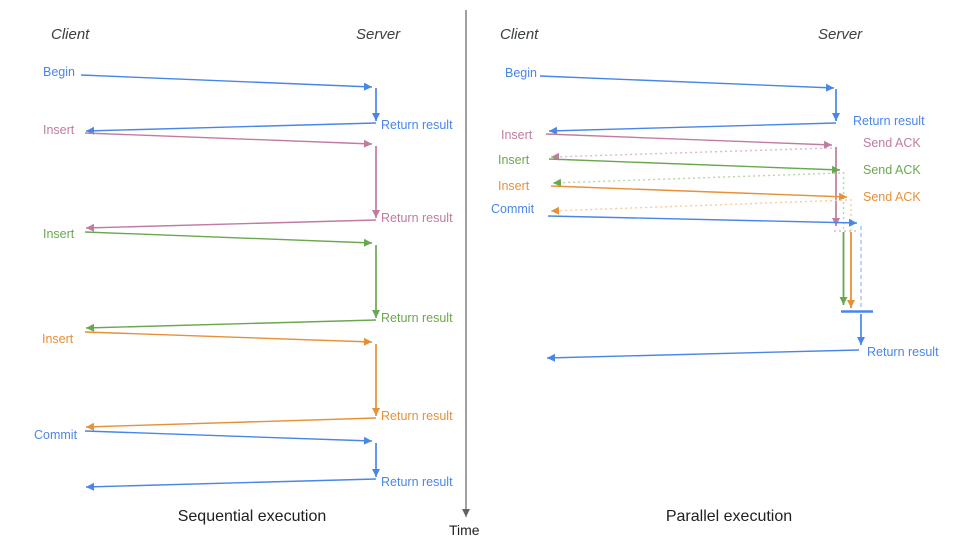 The height and width of the screenshot is (540, 960). Describe the element at coordinates (513, 209) in the screenshot. I see `par-commit-label: Commit` at that location.